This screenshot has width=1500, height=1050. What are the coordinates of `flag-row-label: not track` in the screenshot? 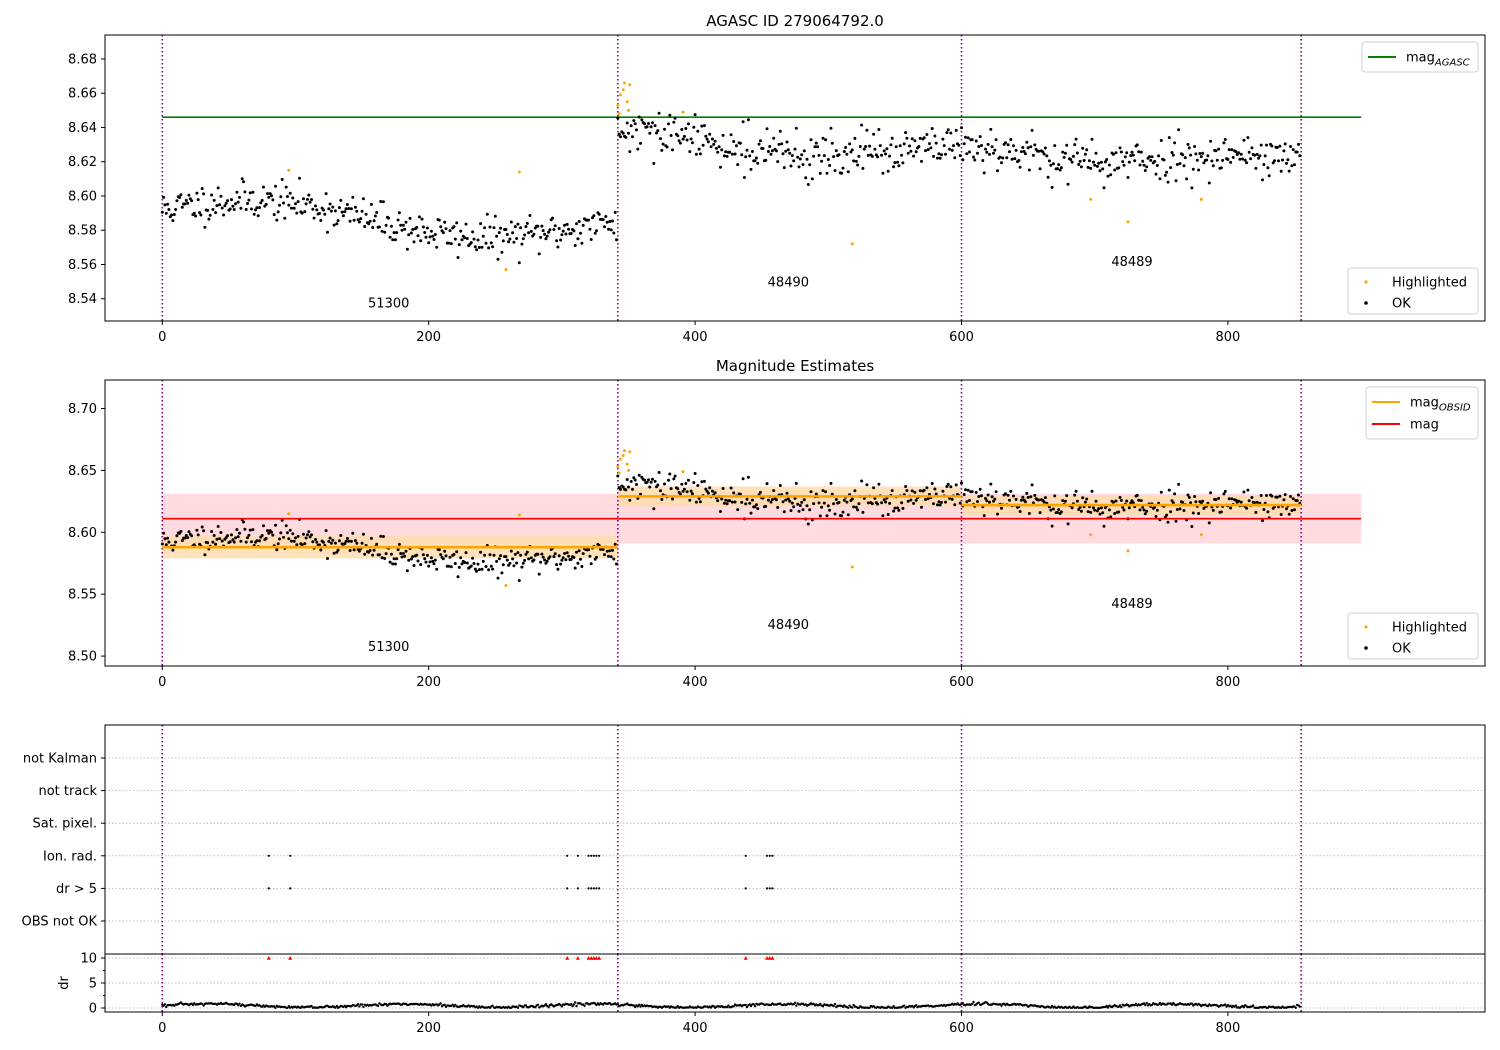 It's located at (67, 791).